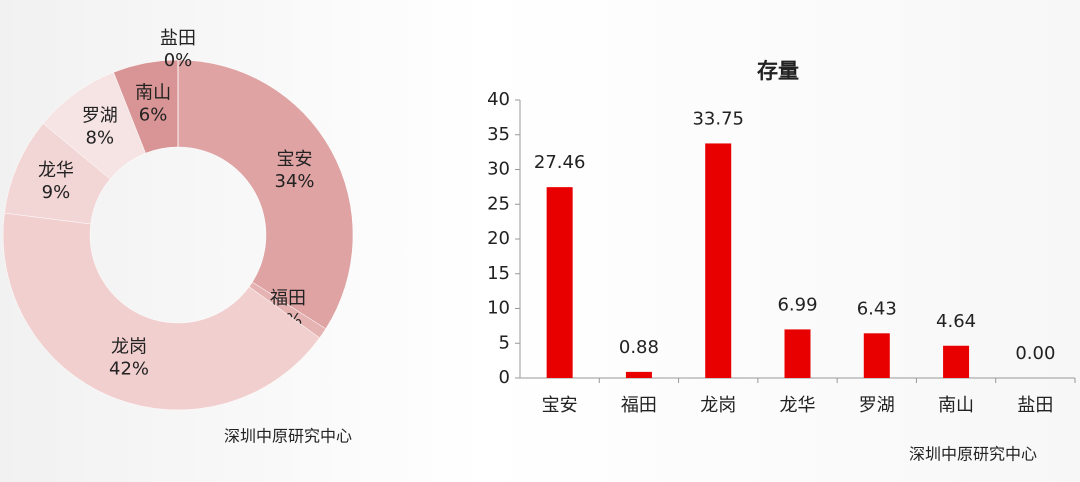 The height and width of the screenshot is (482, 1080). Describe the element at coordinates (1035, 353) in the screenshot. I see `bar-value-label: 0.00` at that location.